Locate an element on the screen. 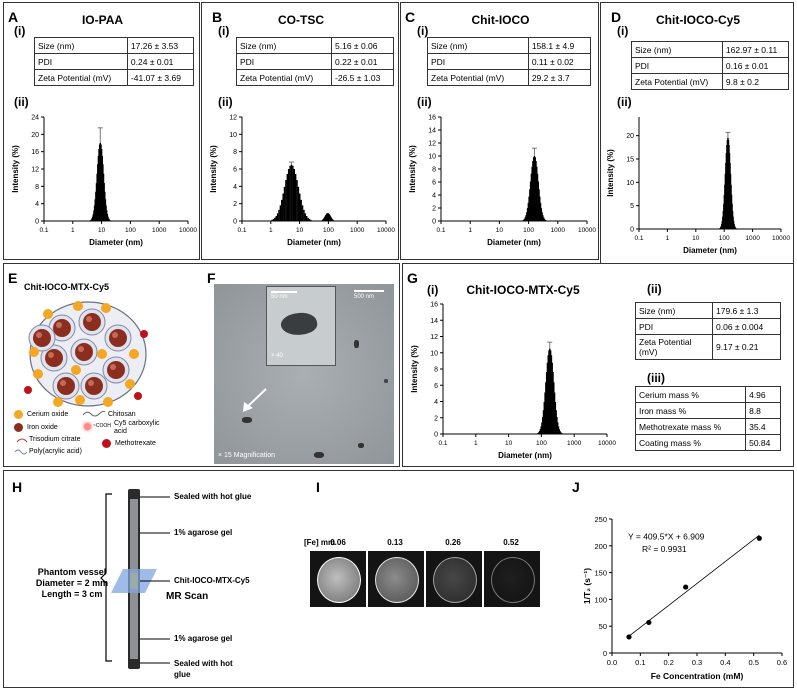 The height and width of the screenshot is (690, 797). y-tick-label: 15 is located at coordinates (630, 160).